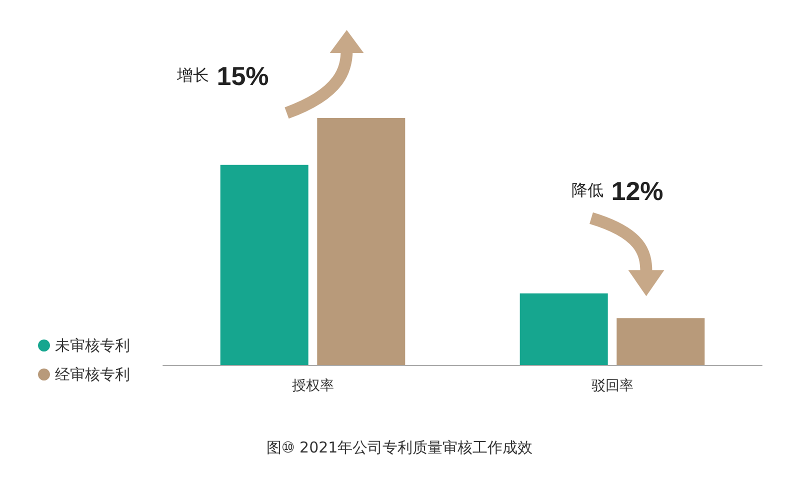  What do you see at coordinates (222, 76) in the screenshot?
I see `text: 增长 15%` at bounding box center [222, 76].